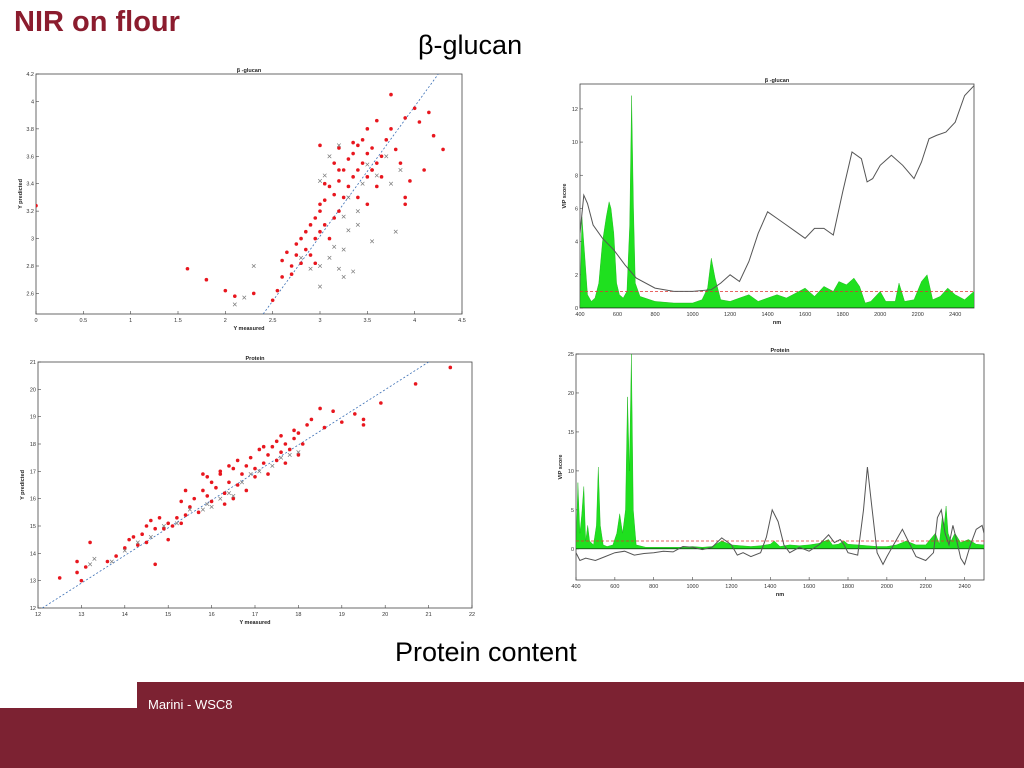  I want to click on x-tick-label: 2400, so click(964, 587).